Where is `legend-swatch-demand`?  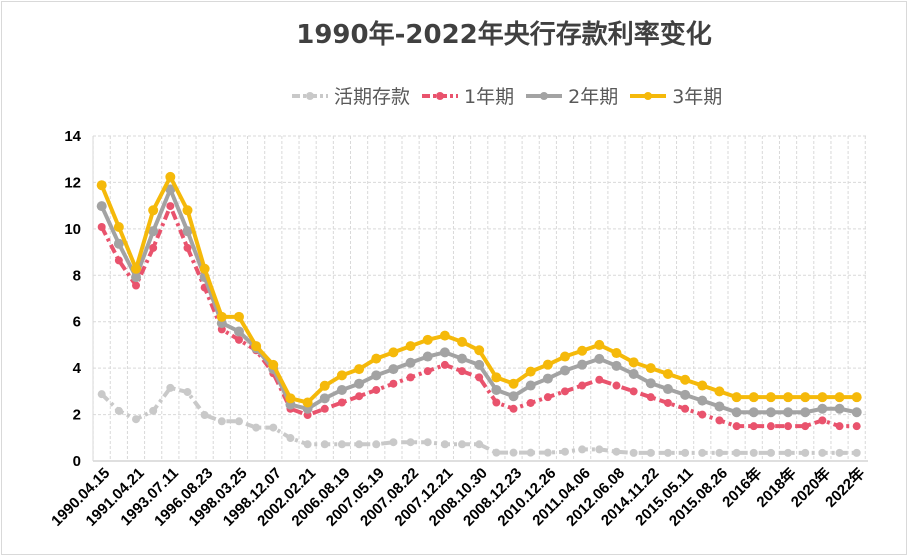 legend-swatch-demand is located at coordinates (310, 95).